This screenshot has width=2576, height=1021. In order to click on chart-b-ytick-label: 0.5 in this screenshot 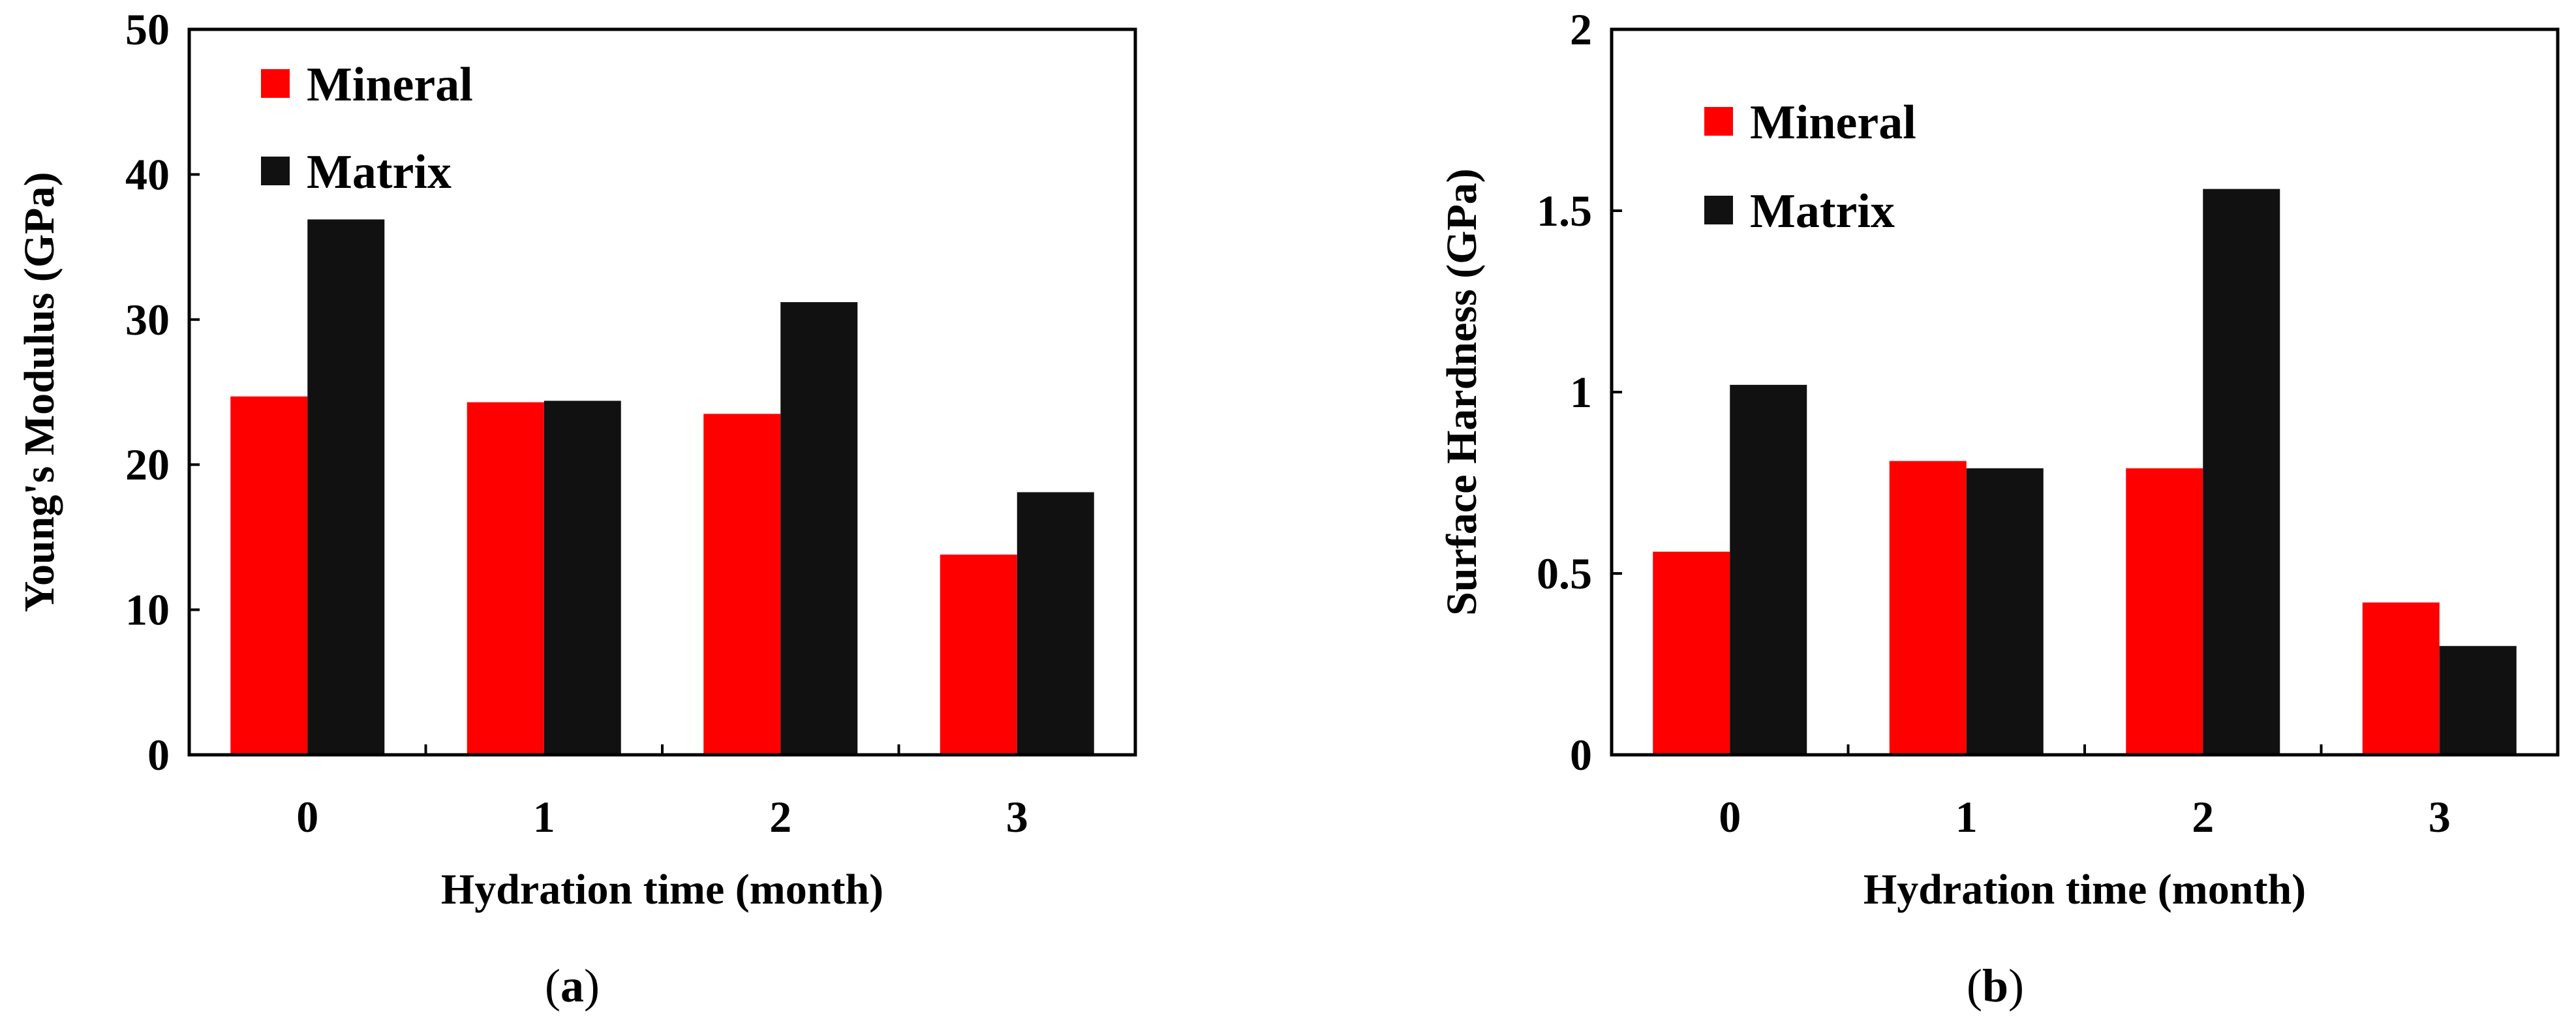, I will do `click(1564, 573)`.